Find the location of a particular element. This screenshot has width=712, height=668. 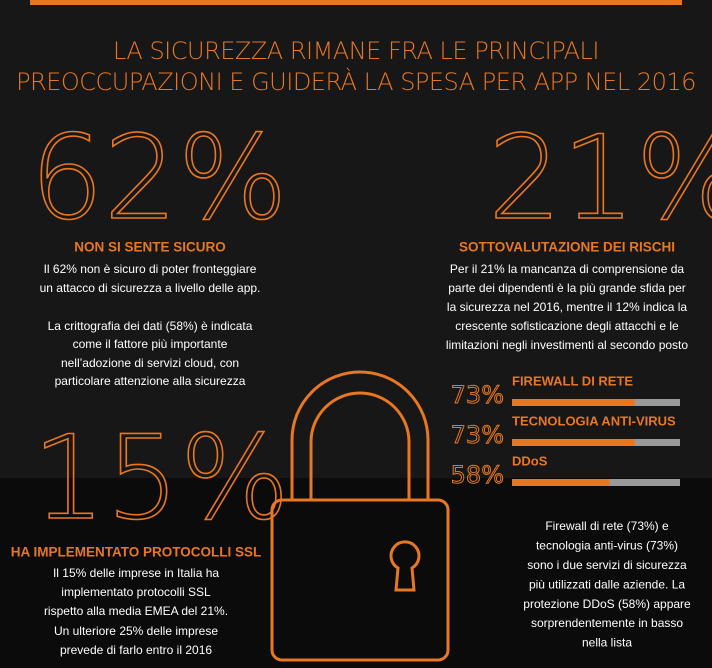

note-line: protezione DDoS (58%) appare is located at coordinates (607, 604).